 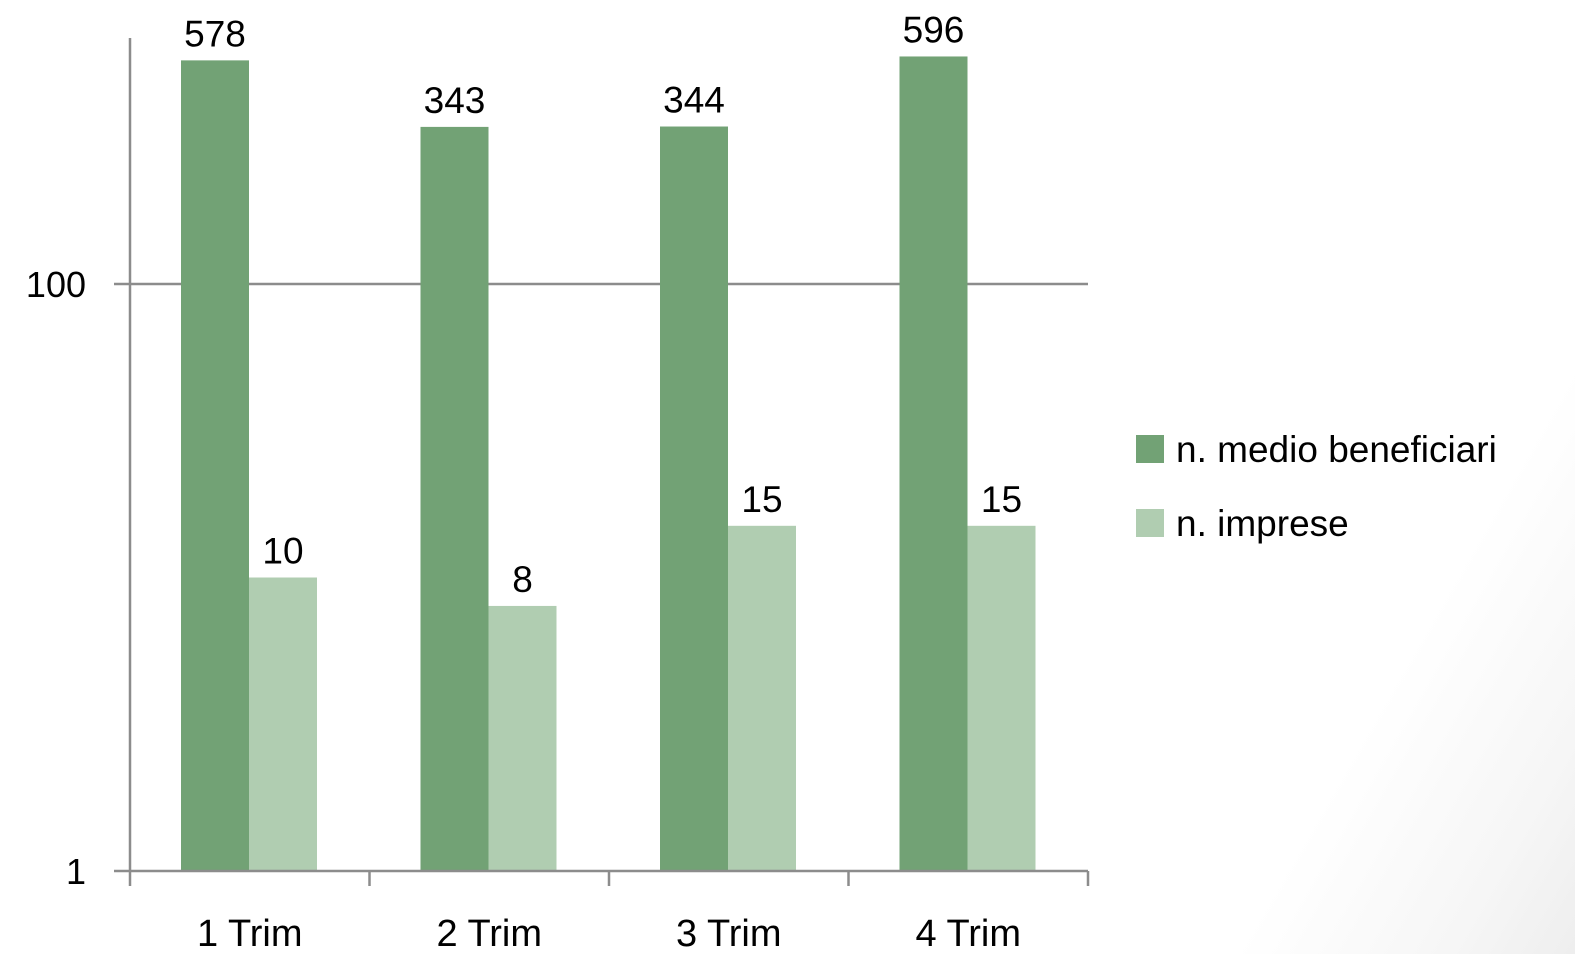 I want to click on data-label: 596, so click(x=934, y=29).